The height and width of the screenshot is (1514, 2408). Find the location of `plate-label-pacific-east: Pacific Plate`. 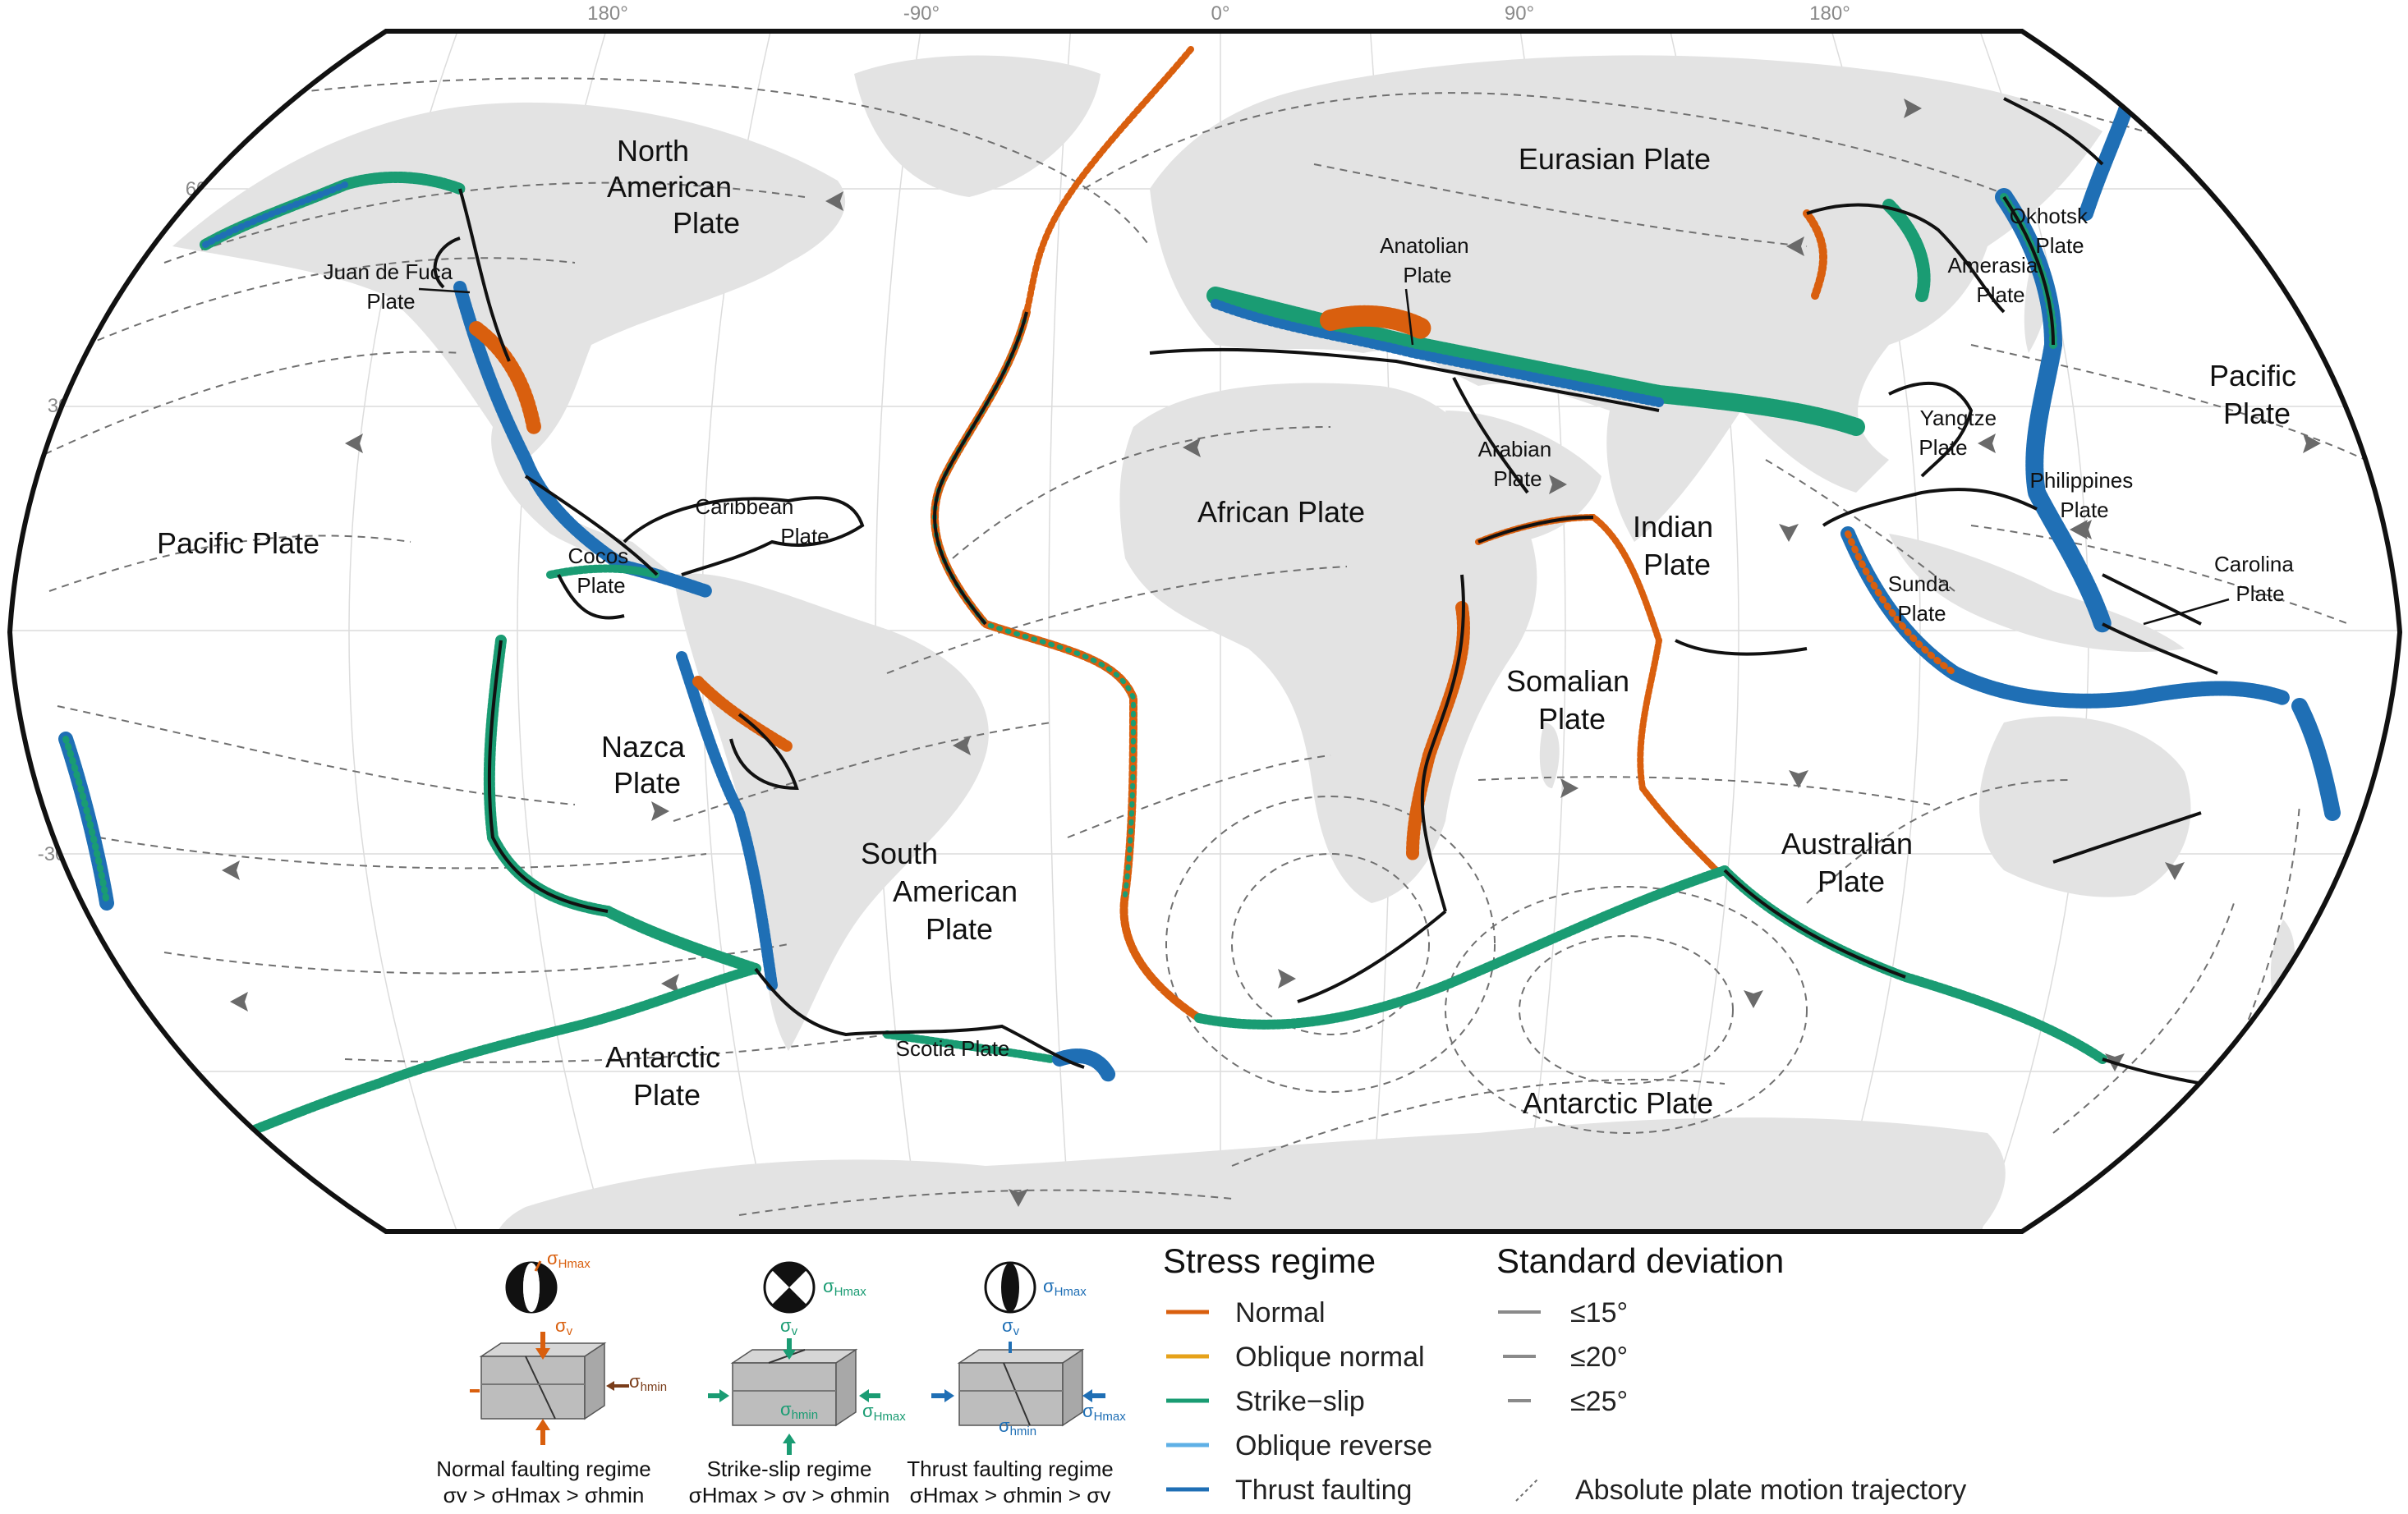

plate-label-pacific-east: Pacific Plate is located at coordinates (238, 543).